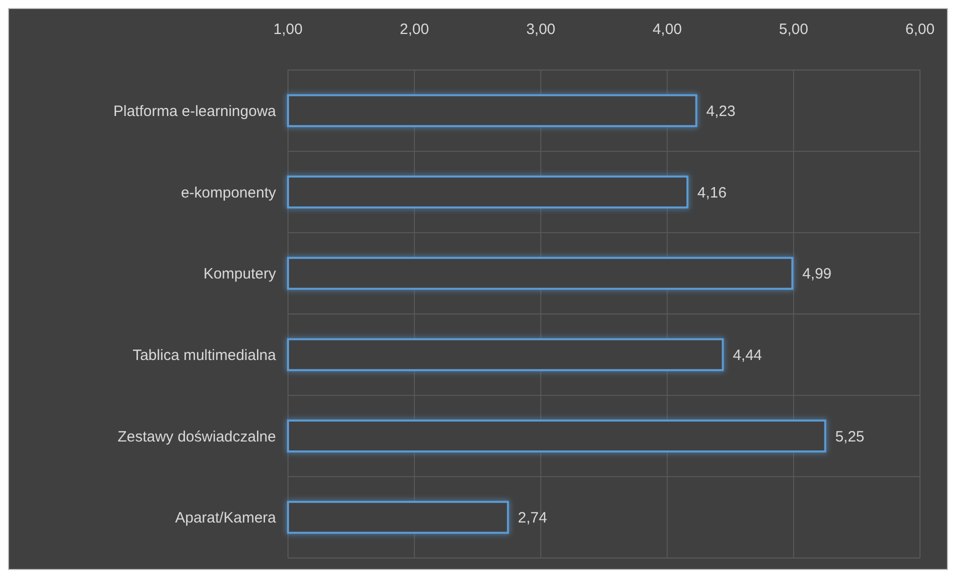 Image resolution: width=954 pixels, height=576 pixels. What do you see at coordinates (721, 111) in the screenshot?
I see `data-label: 4,23` at bounding box center [721, 111].